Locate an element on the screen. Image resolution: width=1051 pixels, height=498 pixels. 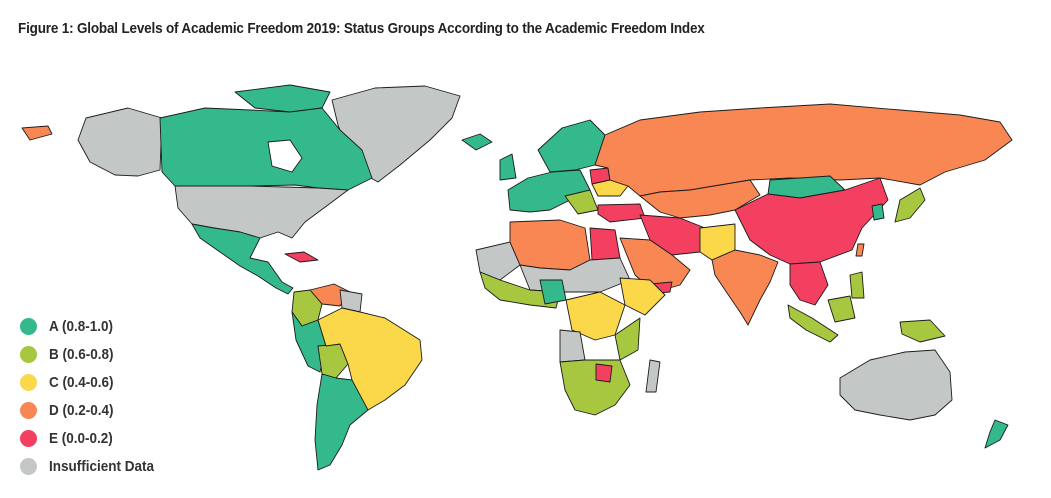
region-north-africa is located at coordinates (550, 245).